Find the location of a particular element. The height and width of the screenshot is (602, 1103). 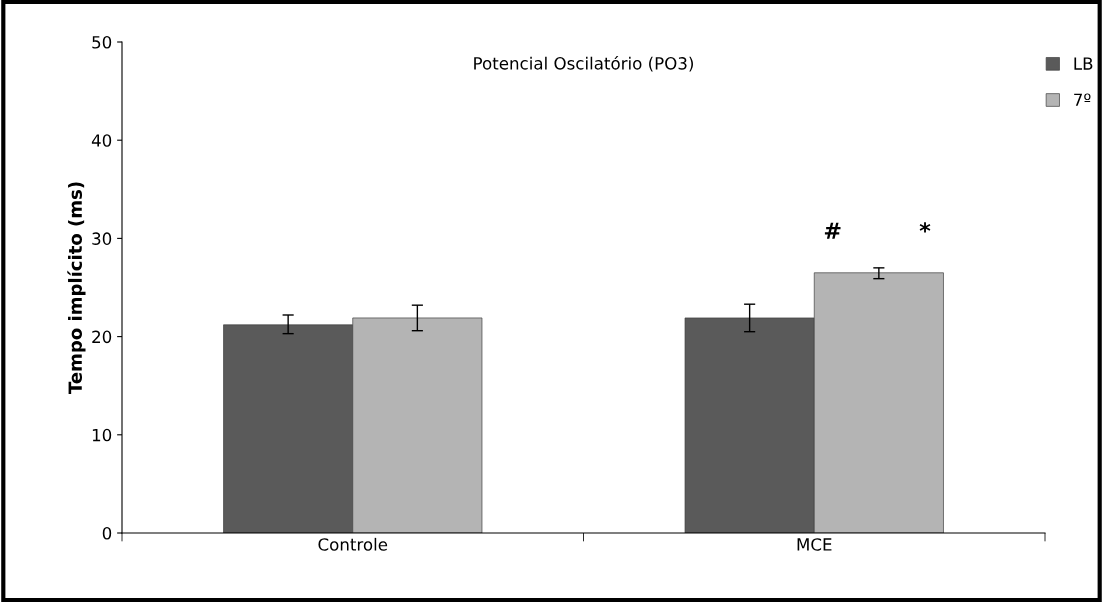

y-axis-title: Tempo implícito (ms) is located at coordinates (76, 288).